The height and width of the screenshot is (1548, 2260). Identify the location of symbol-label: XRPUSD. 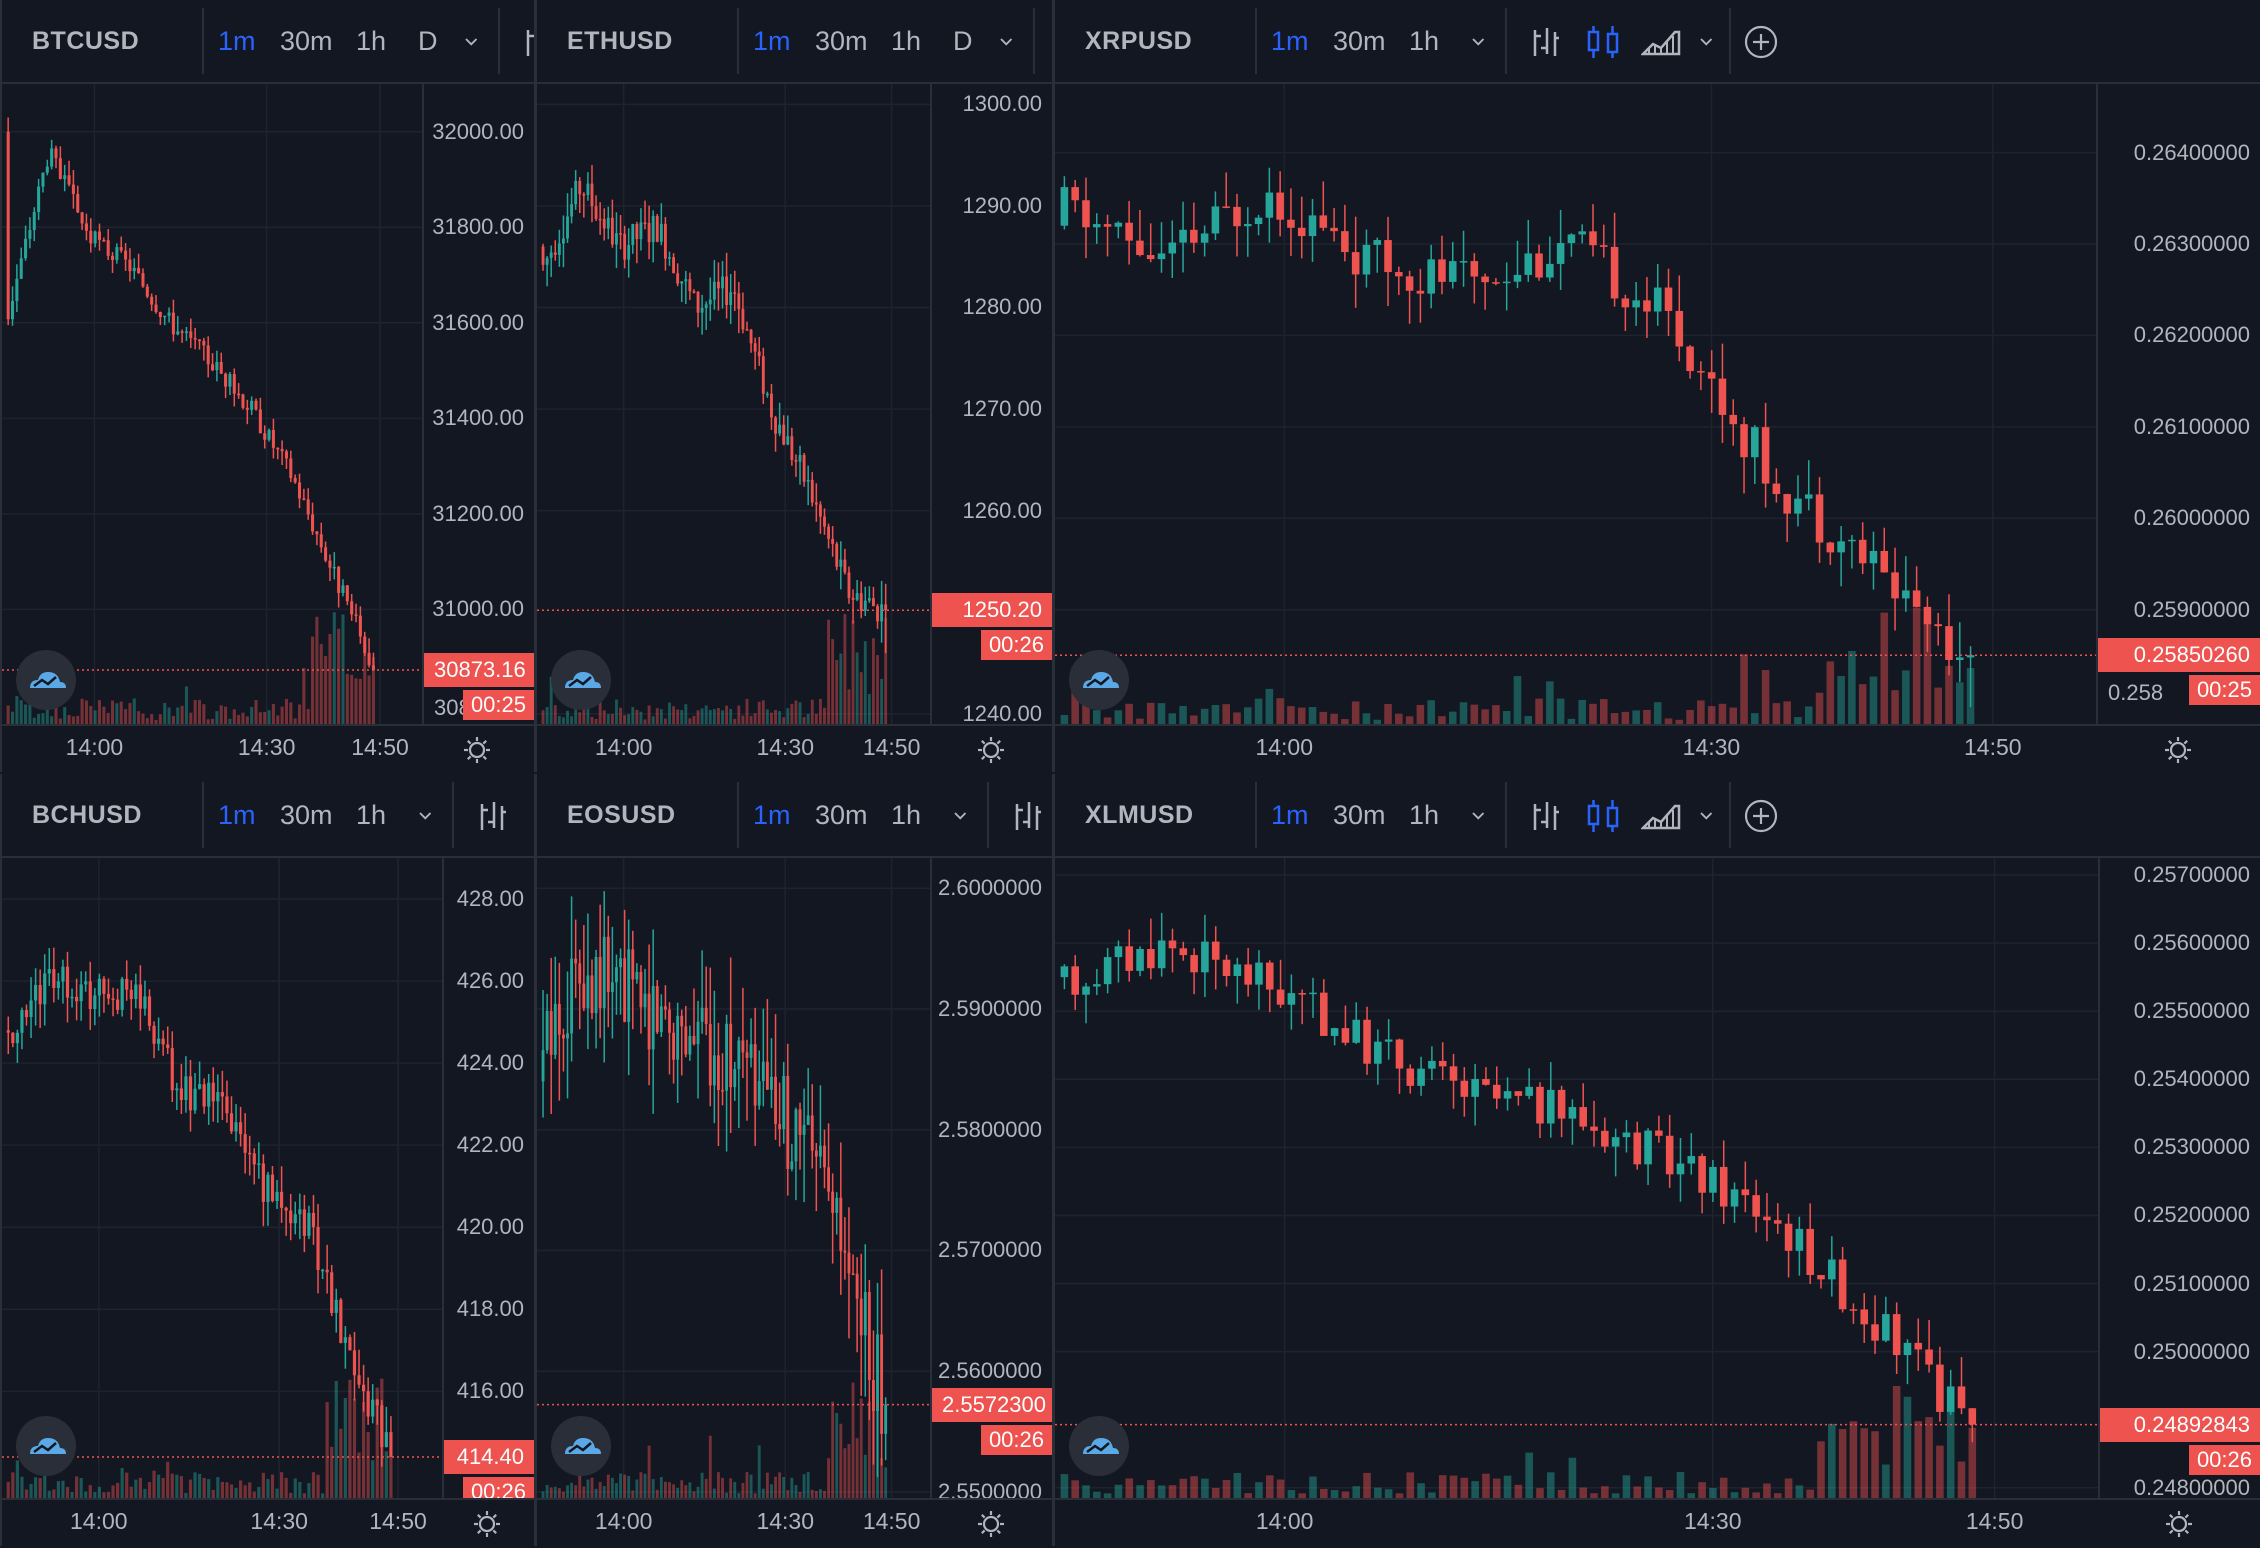
(1139, 41).